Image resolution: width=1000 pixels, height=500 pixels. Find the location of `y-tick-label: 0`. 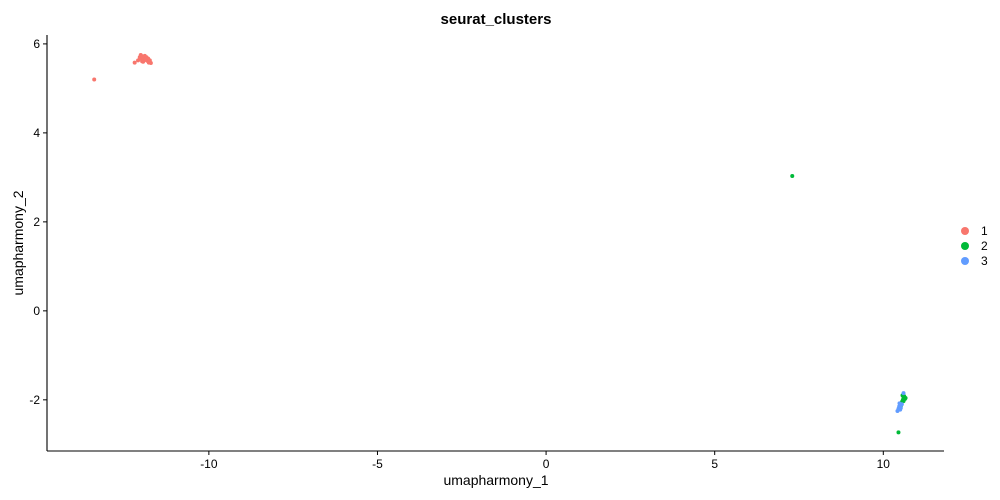

y-tick-label: 0 is located at coordinates (36, 311).